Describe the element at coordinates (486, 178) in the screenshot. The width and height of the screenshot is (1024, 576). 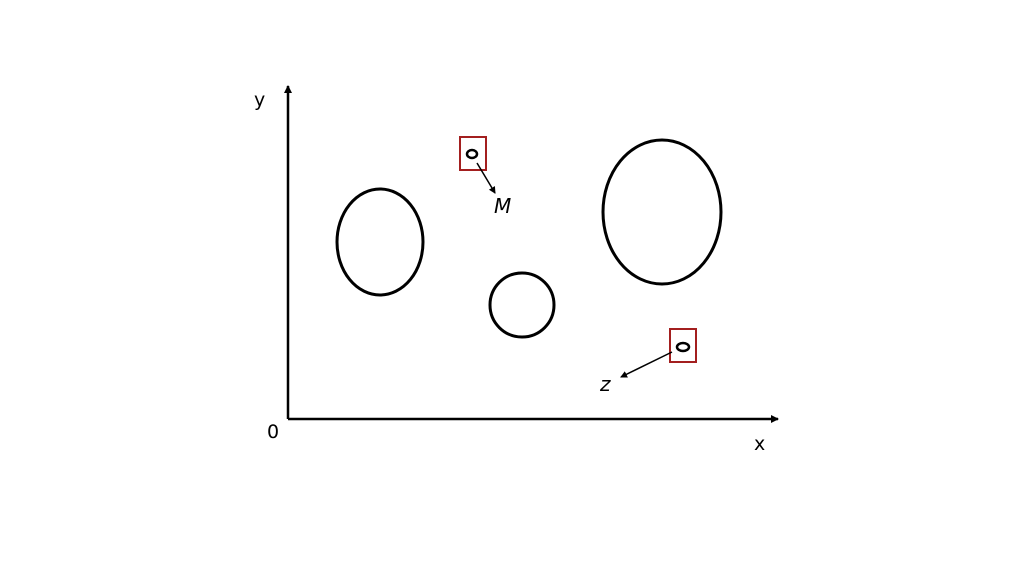
I see `m-pointer-arrow` at that location.